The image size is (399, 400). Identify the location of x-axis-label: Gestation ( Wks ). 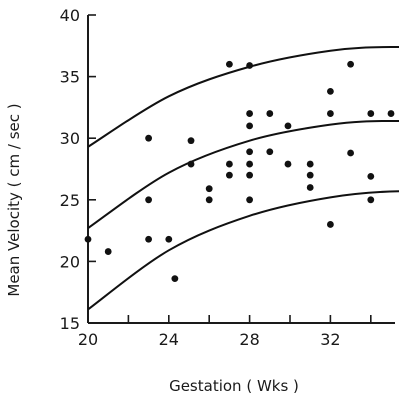
(234, 386).